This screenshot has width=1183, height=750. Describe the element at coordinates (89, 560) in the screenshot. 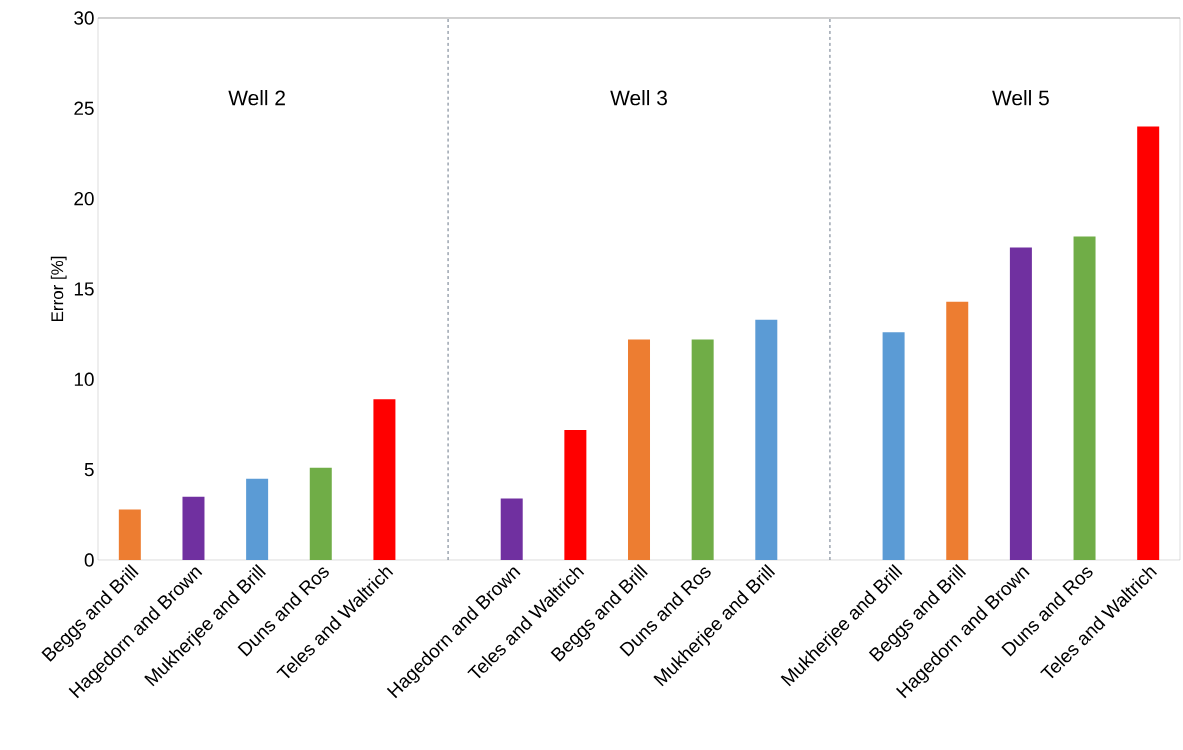

I see `y-tick-label: 0` at that location.